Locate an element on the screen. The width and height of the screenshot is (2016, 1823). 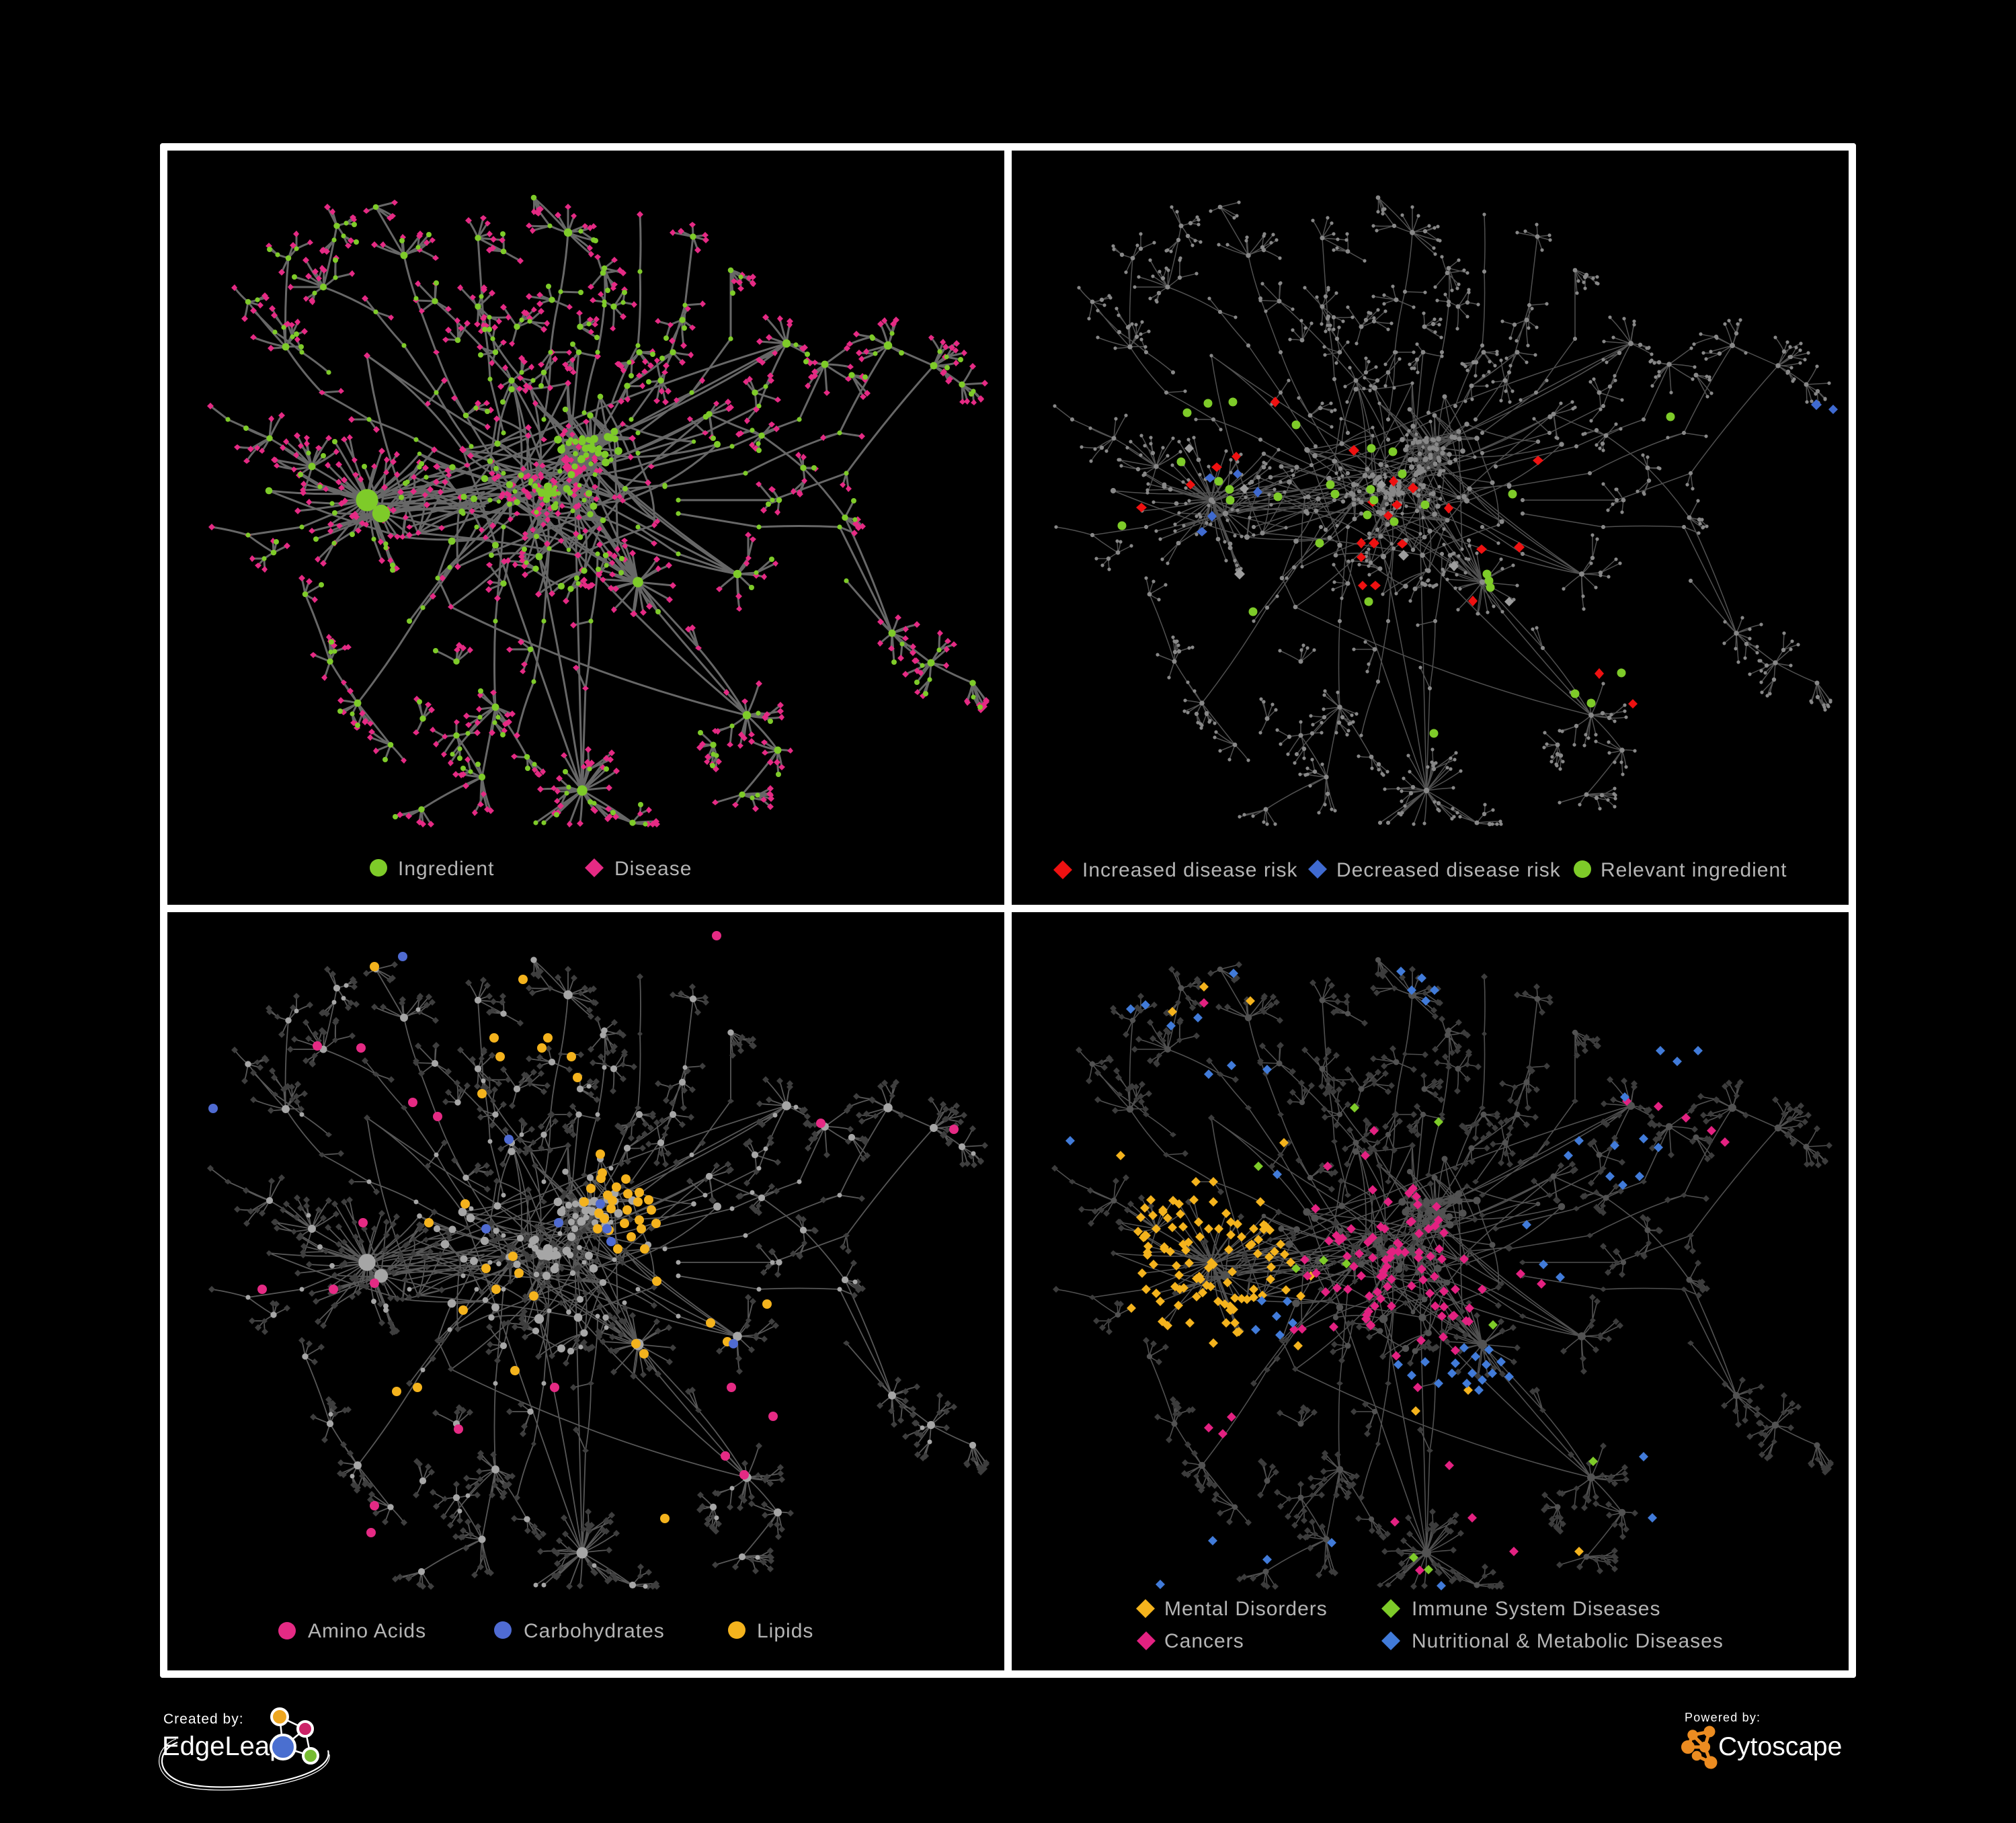
svg-text: Immune System Diseases is located at coordinates (1536, 1609).